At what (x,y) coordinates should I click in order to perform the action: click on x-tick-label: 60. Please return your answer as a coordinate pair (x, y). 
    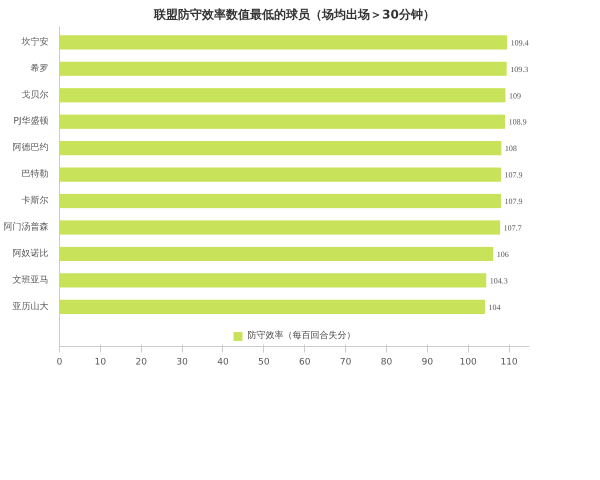
    Looking at the image, I should click on (304, 363).